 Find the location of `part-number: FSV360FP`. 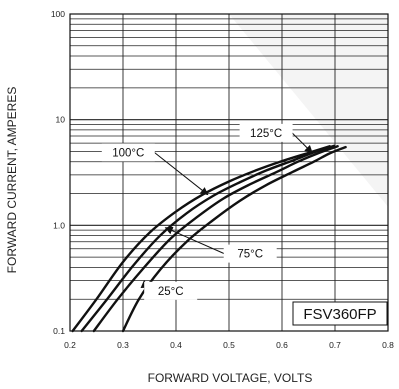

part-number: FSV360FP is located at coordinates (339, 314).